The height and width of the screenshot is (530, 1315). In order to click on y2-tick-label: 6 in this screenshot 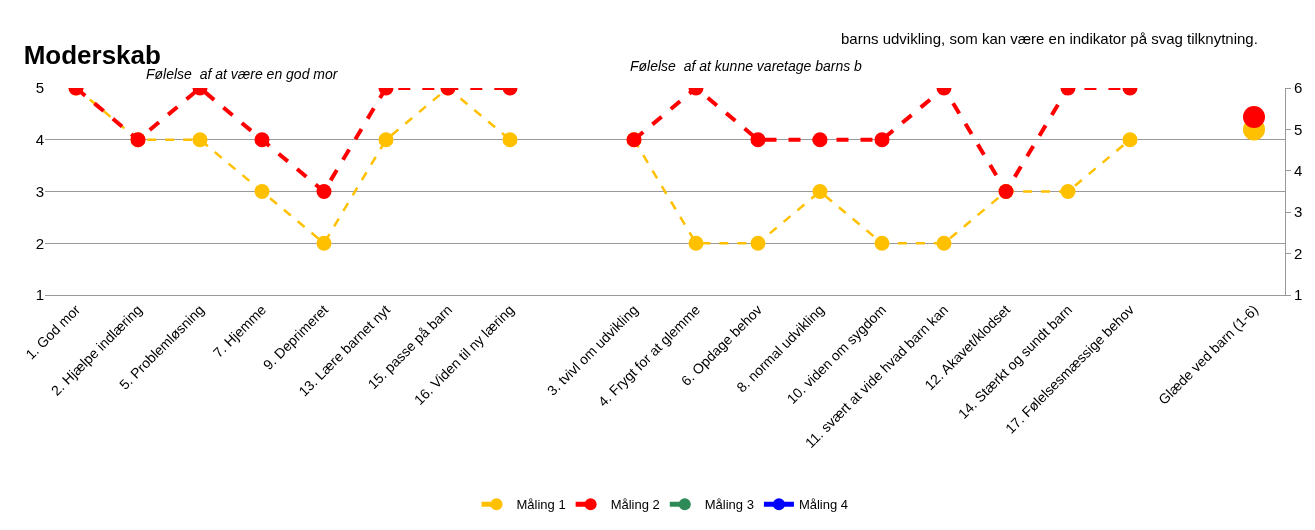, I will do `click(1298, 88)`.